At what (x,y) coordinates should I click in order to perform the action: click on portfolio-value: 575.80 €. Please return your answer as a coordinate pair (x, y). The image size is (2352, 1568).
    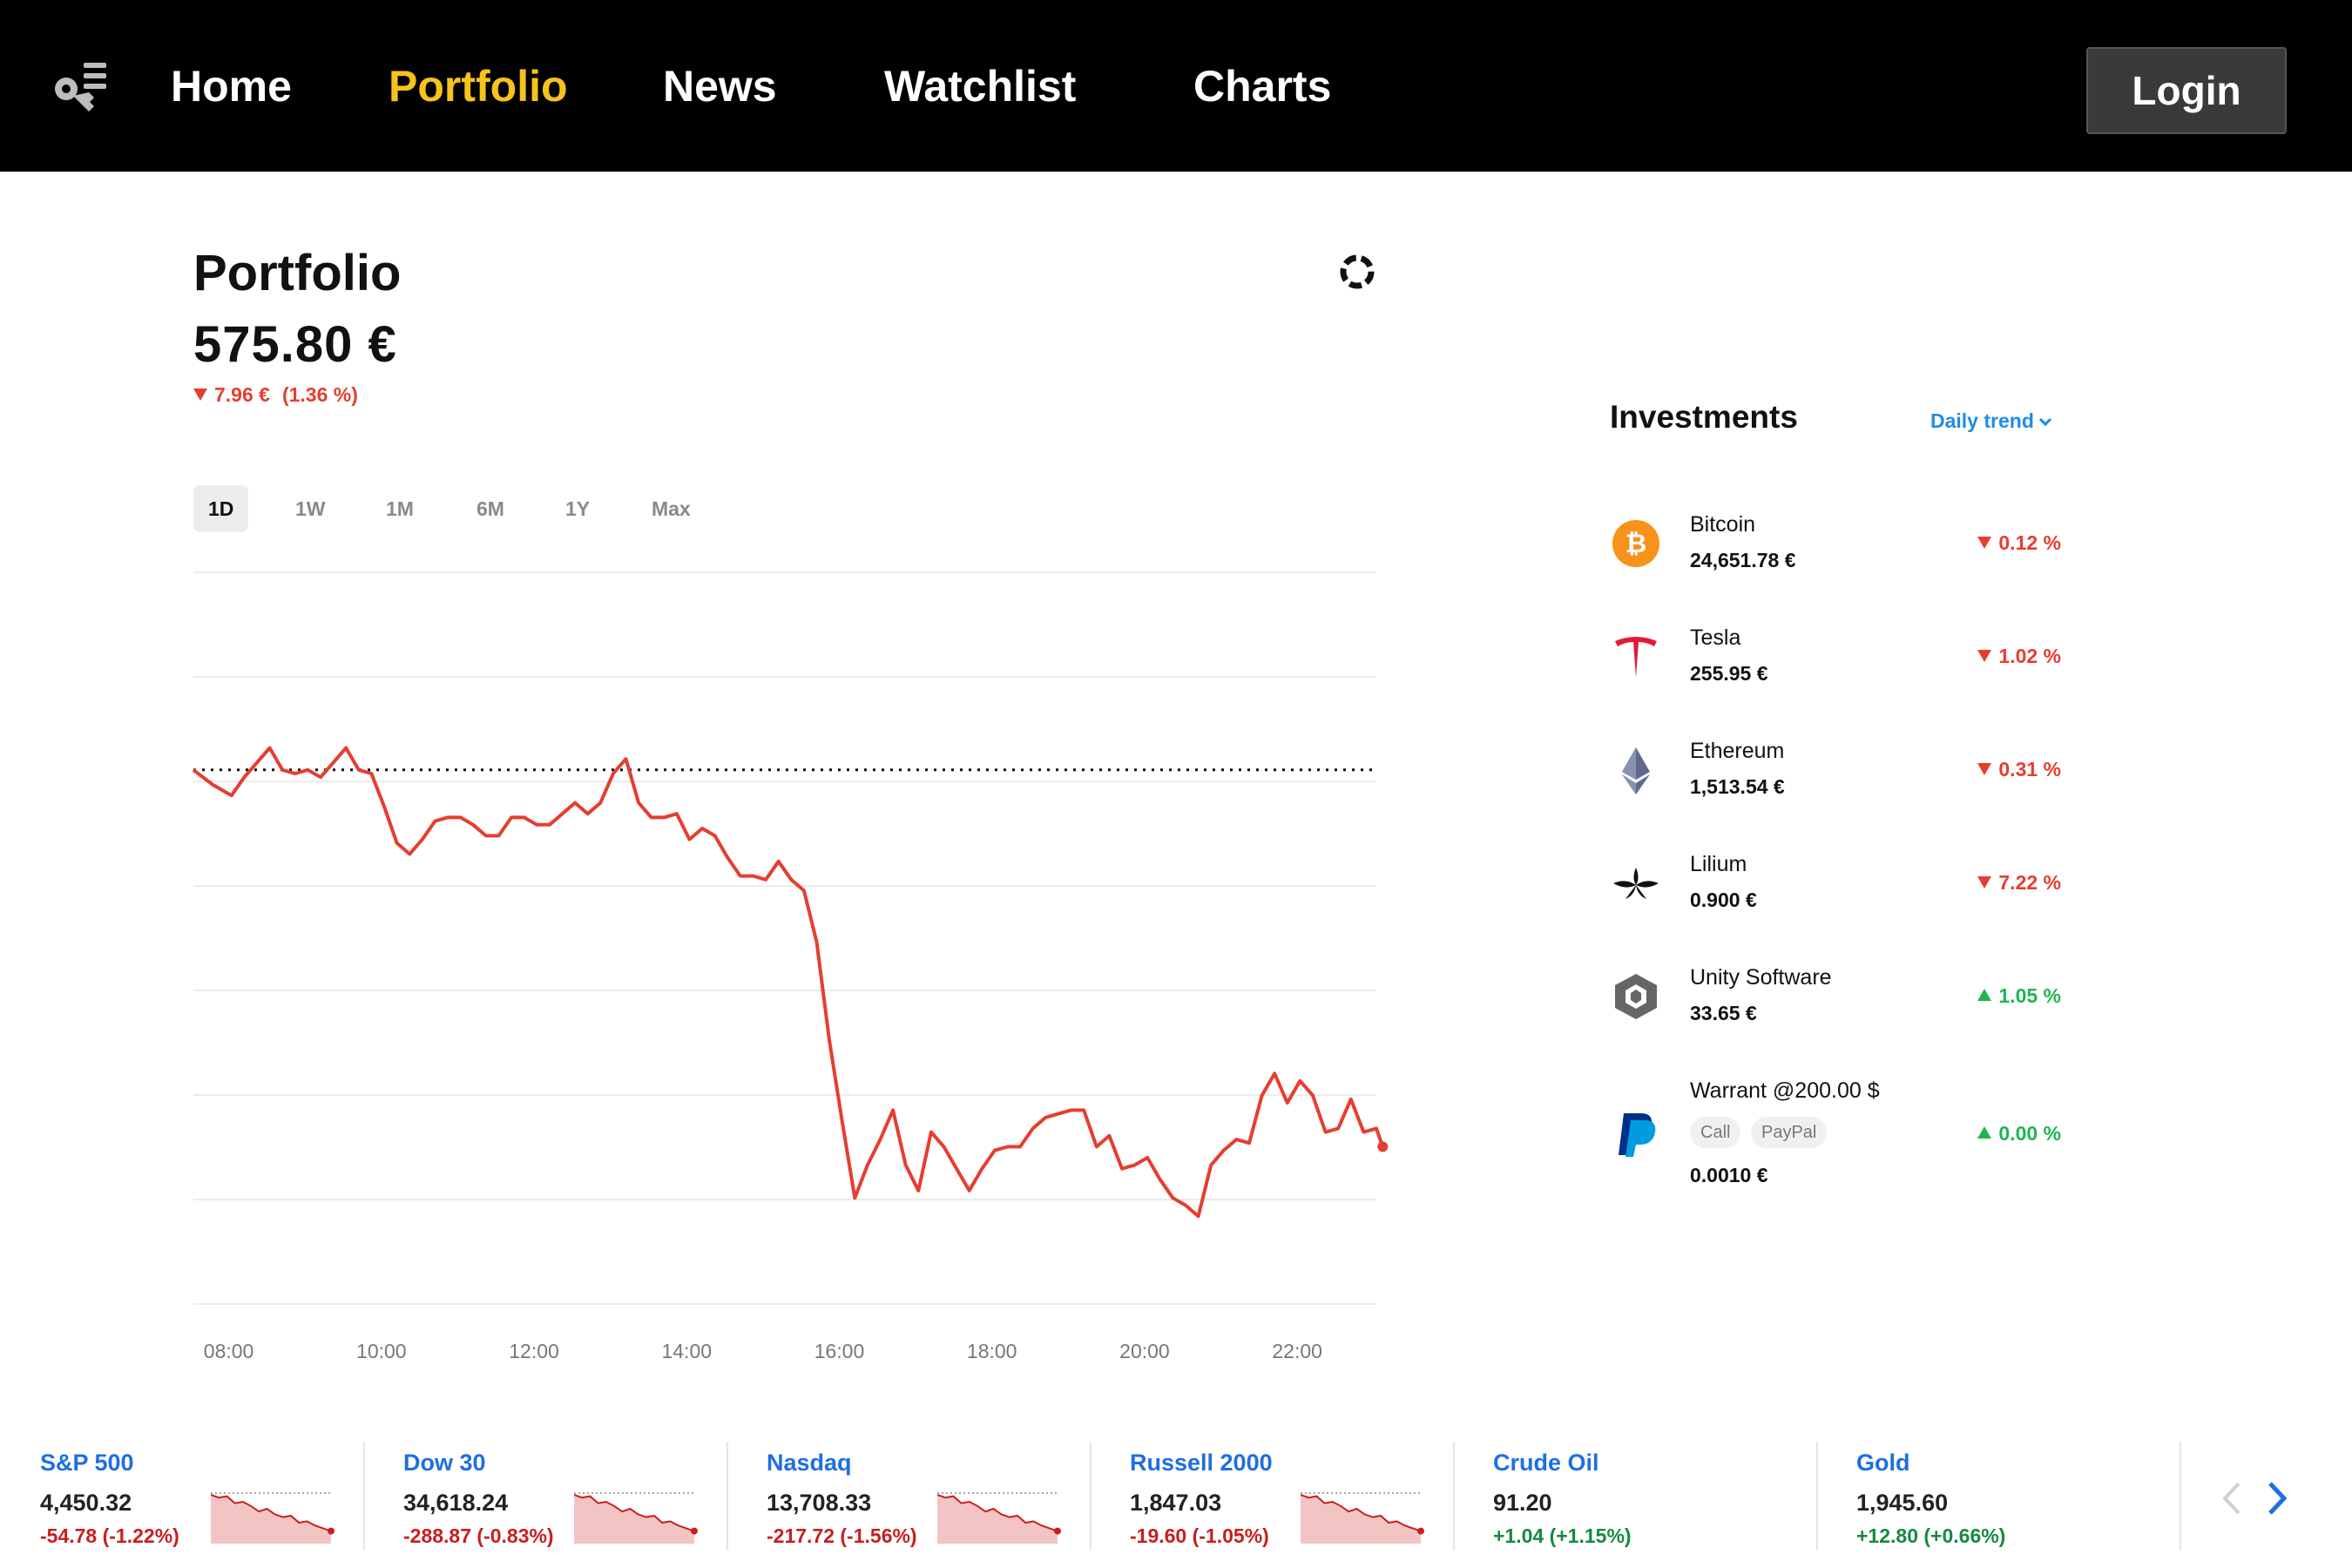
    Looking at the image, I should click on (295, 344).